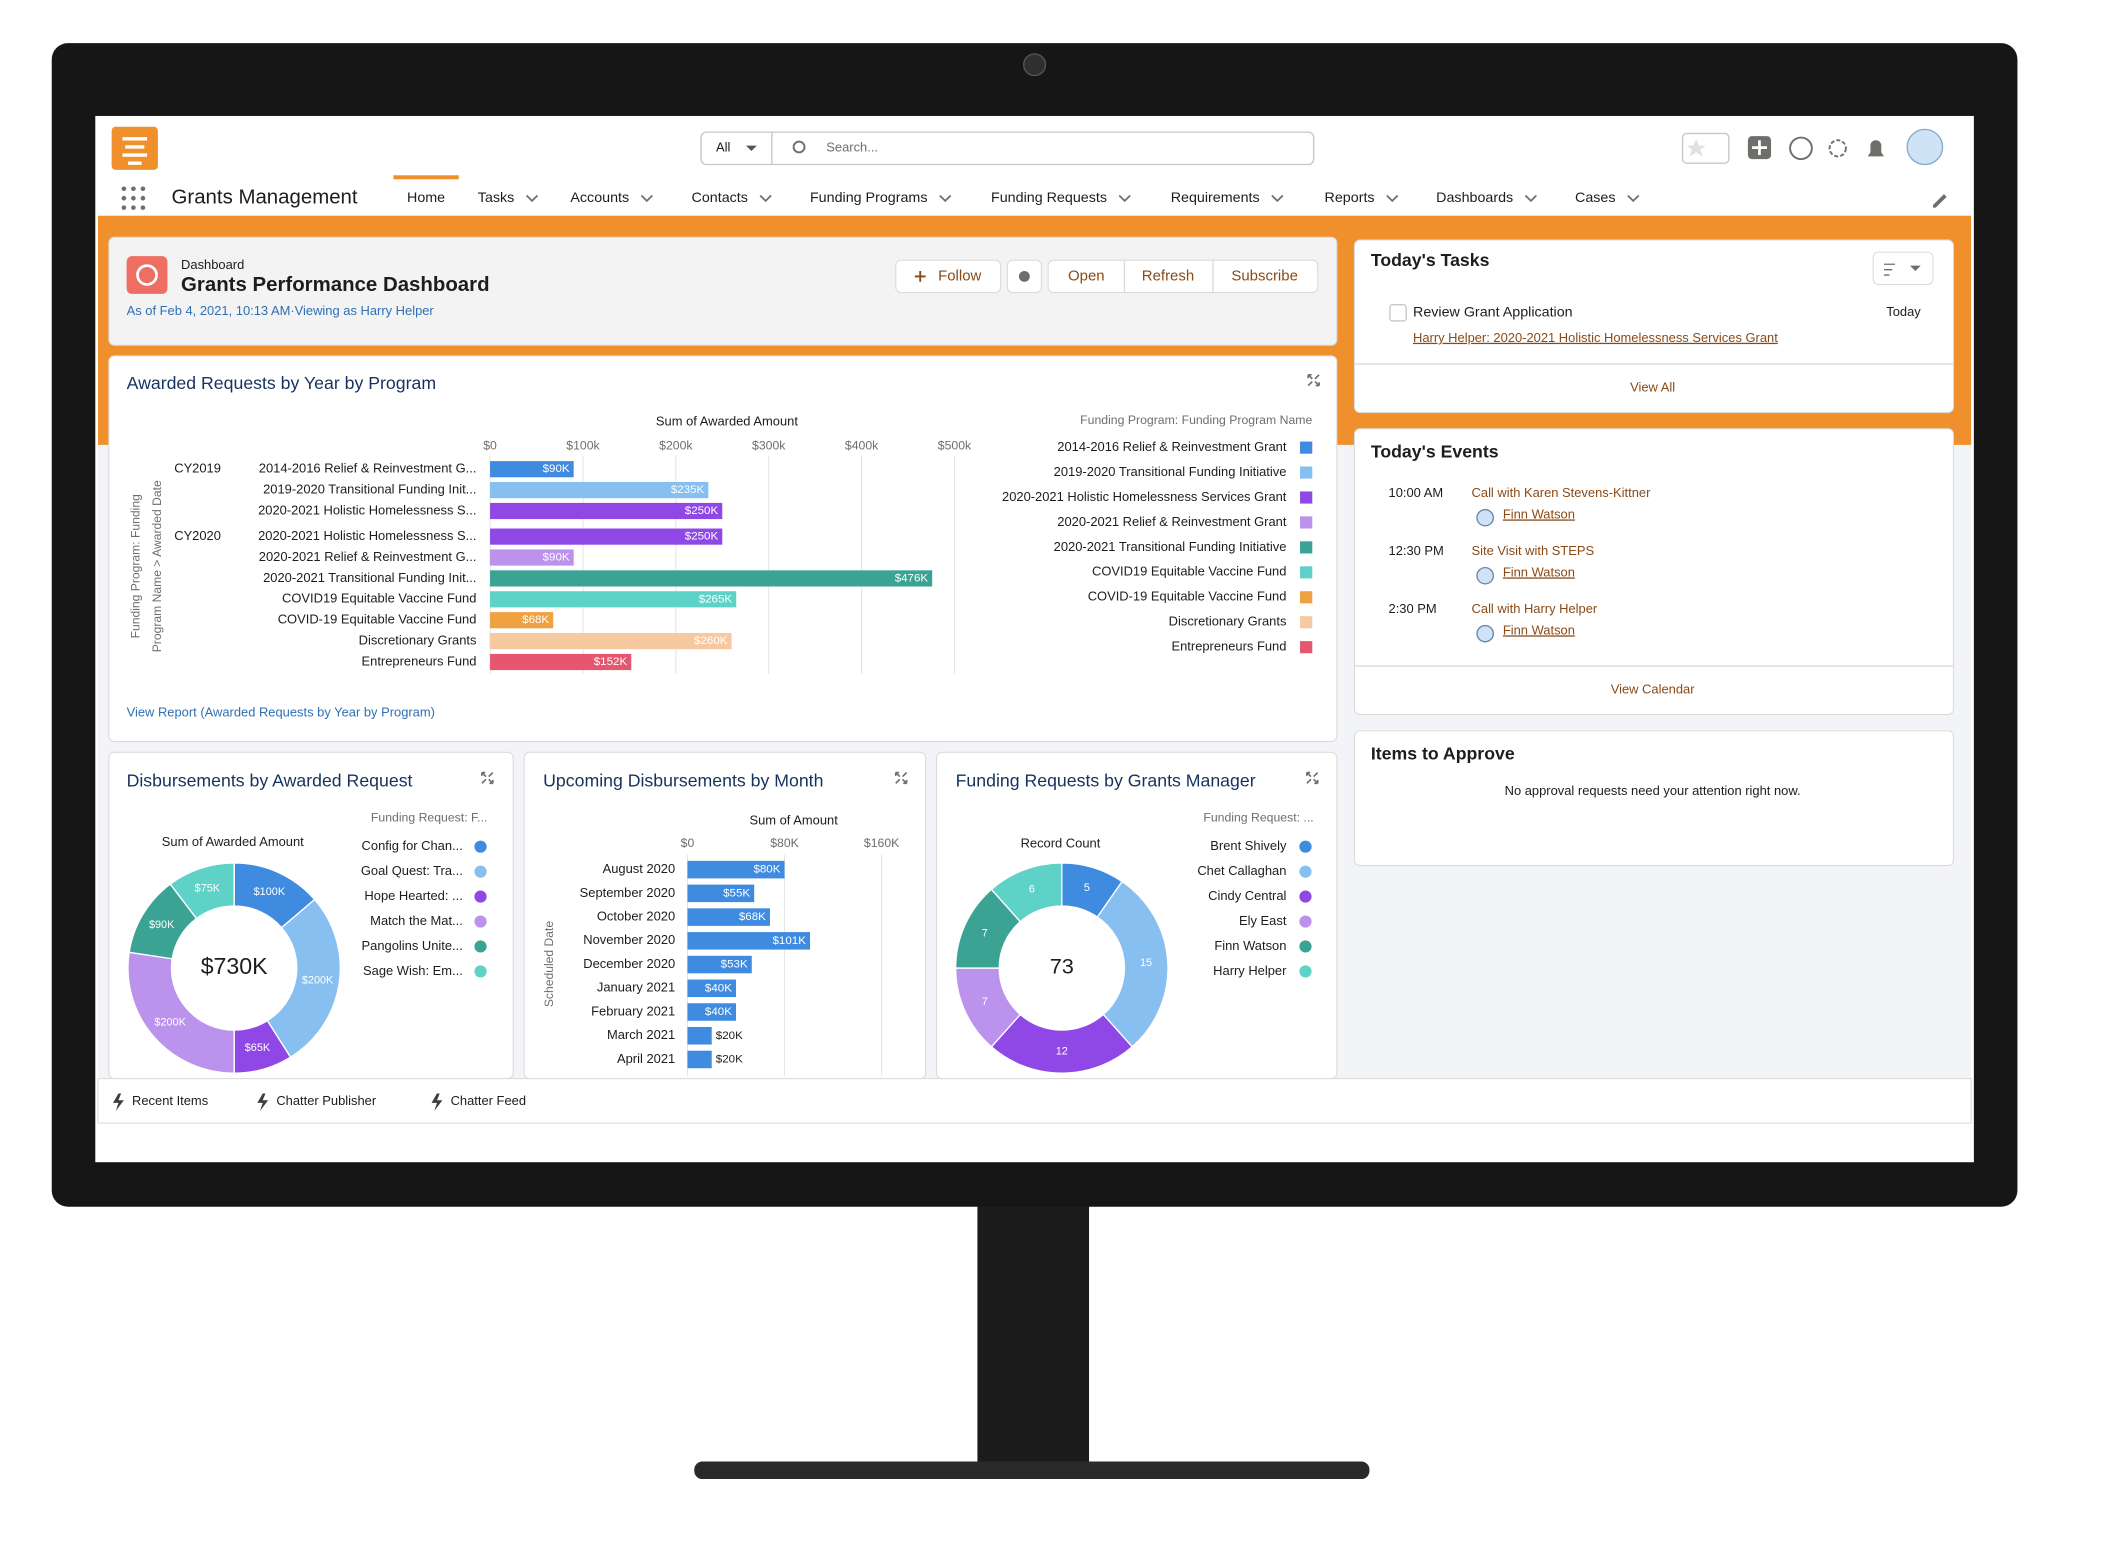  What do you see at coordinates (1533, 550) in the screenshot?
I see `event-subject: Site Visit with STEPS` at bounding box center [1533, 550].